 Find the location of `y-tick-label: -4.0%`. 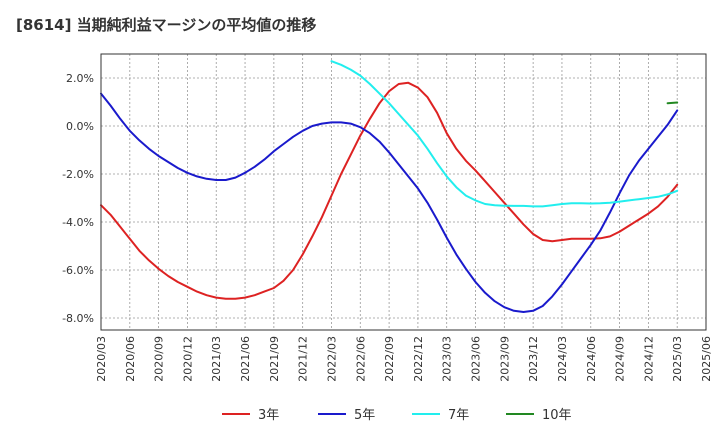

y-tick-label: -4.0% is located at coordinates (78, 222).